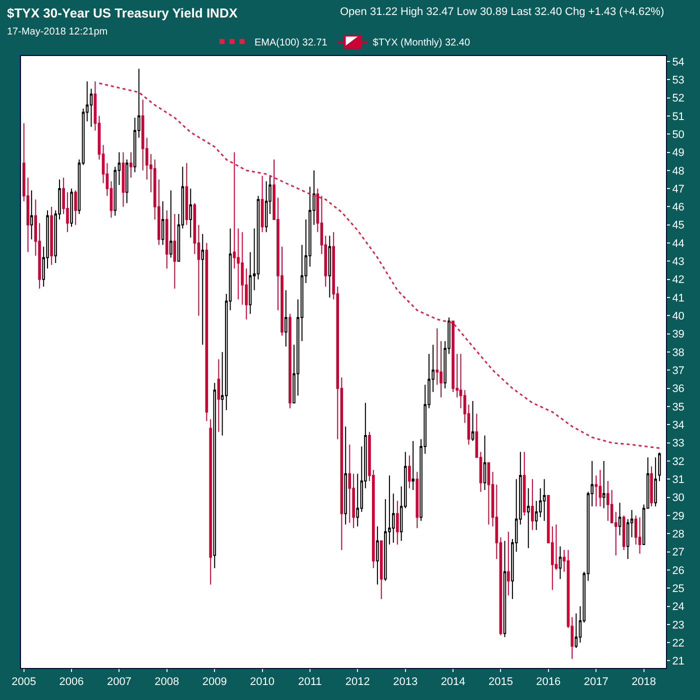 The height and width of the screenshot is (700, 700). I want to click on x-tick-label: 2016, so click(548, 682).